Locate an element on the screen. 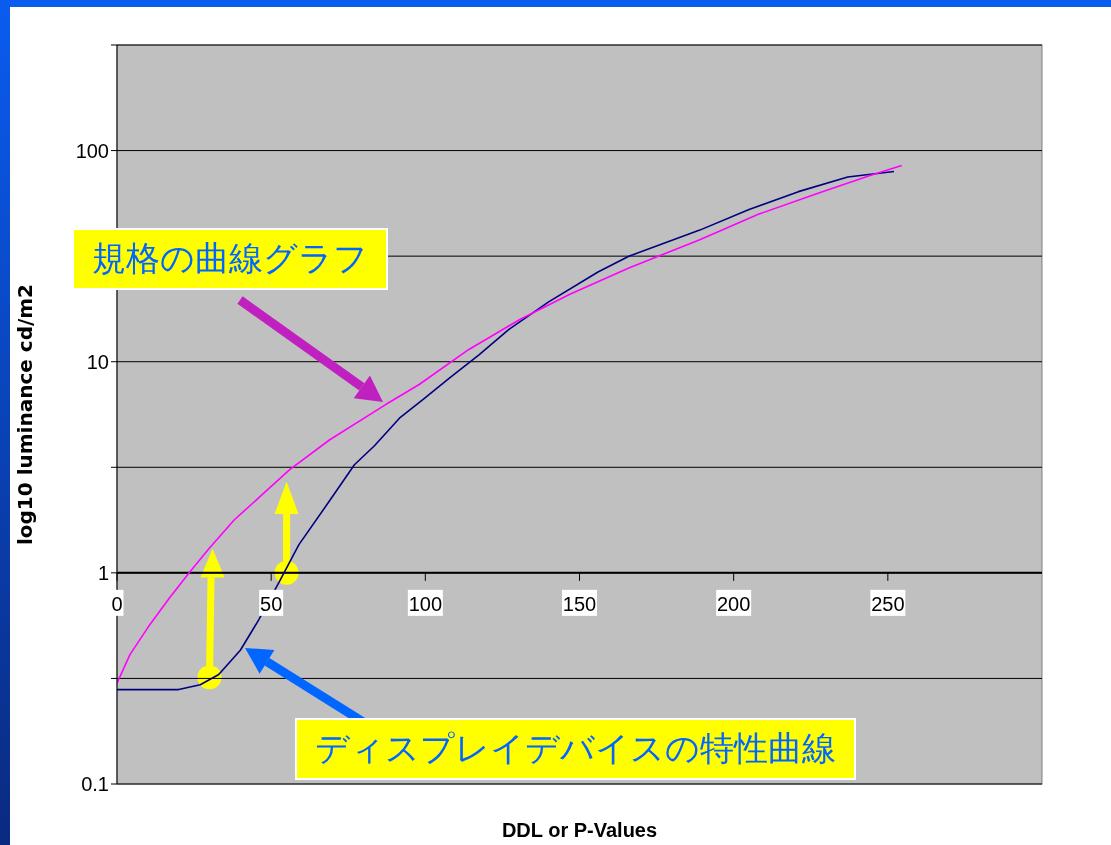  x-tick-label: 250 is located at coordinates (888, 603).